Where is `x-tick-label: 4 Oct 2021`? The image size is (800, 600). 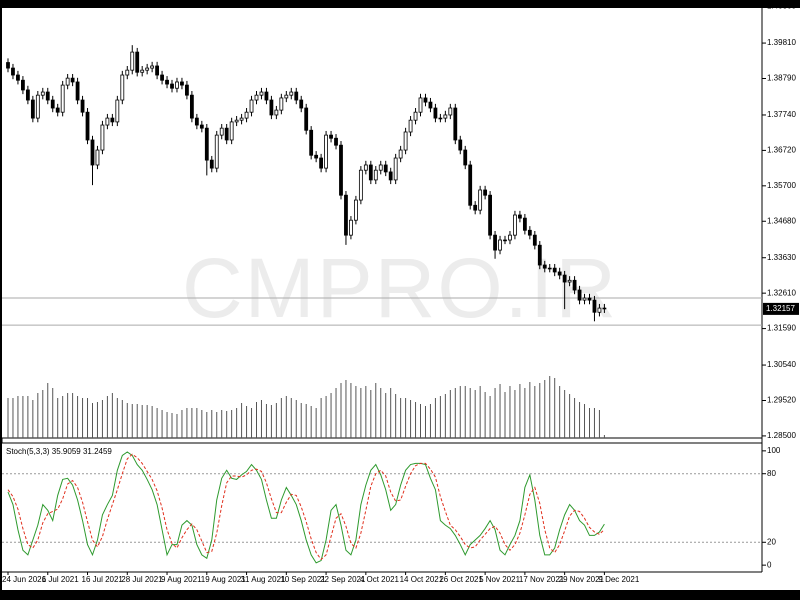 x-tick-label: 4 Oct 2021 is located at coordinates (380, 579).